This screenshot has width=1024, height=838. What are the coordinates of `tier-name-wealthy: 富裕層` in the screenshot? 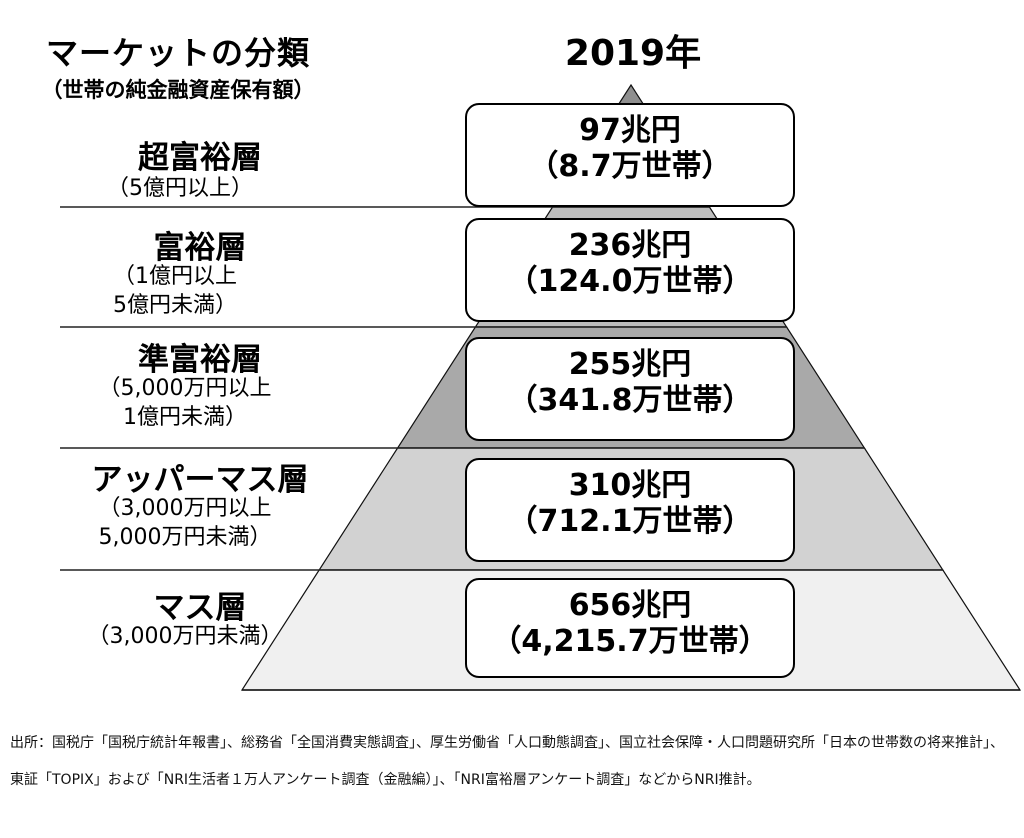 It's located at (200, 248).